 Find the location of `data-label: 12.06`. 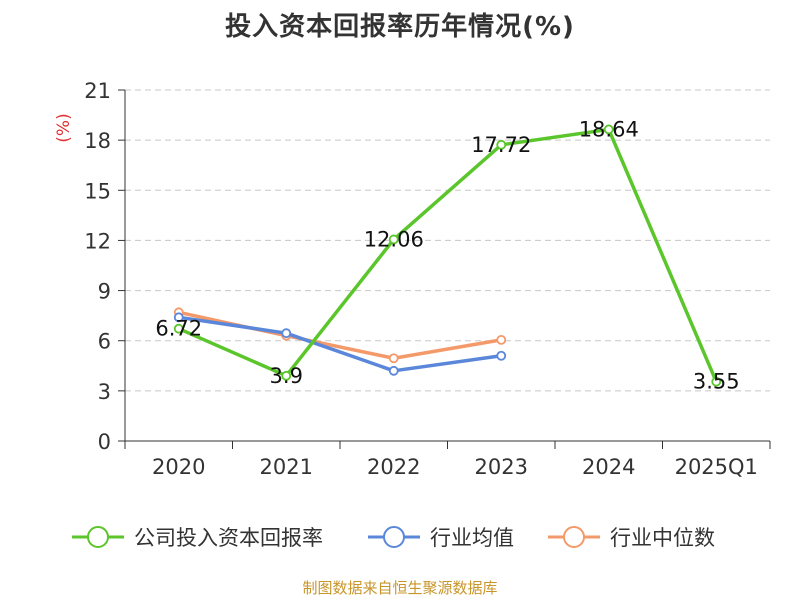

data-label: 12.06 is located at coordinates (394, 239).